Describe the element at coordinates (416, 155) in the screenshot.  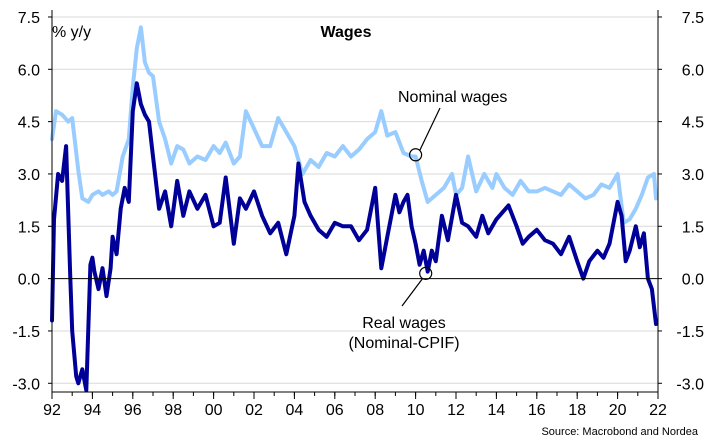
I see `nominal-wages-marker` at that location.